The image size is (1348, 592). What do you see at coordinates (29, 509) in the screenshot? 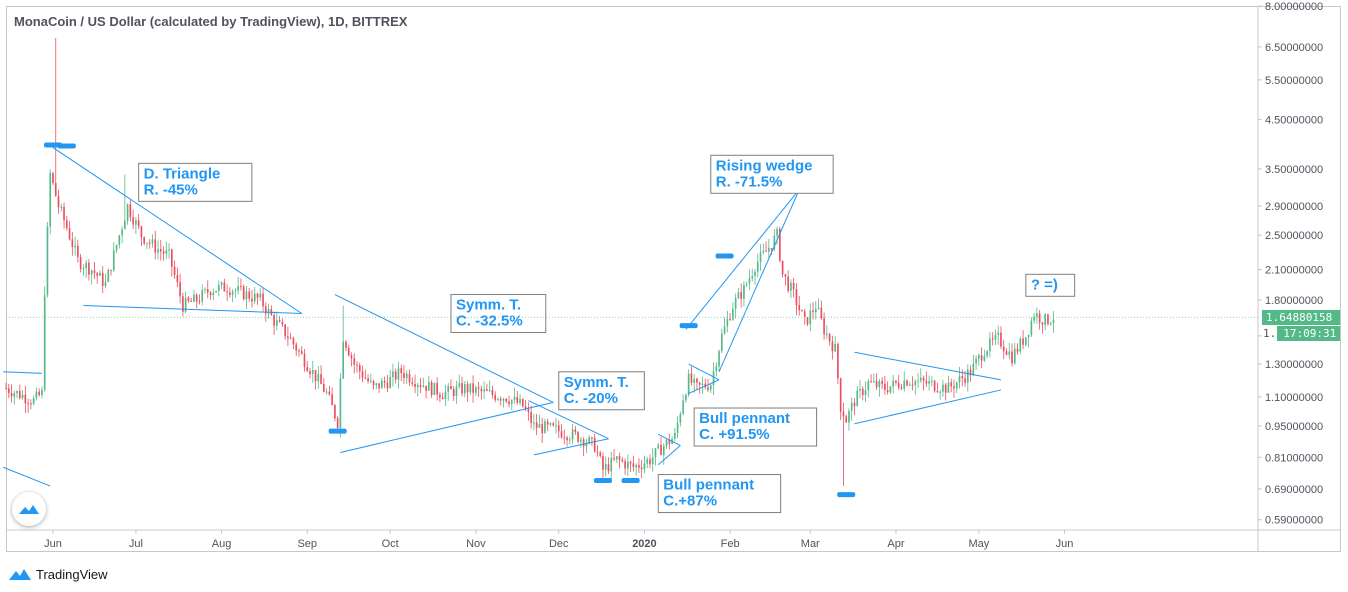
I see `tradingview-badge` at bounding box center [29, 509].